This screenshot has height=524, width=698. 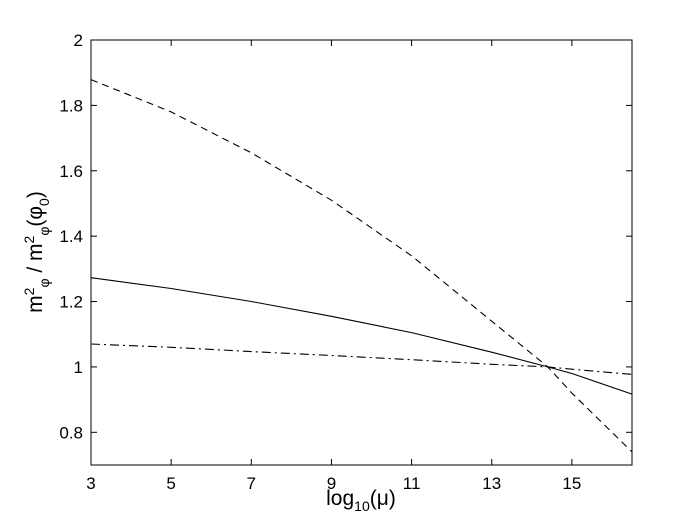 I want to click on x-tick-label: 9, so click(x=331, y=483).